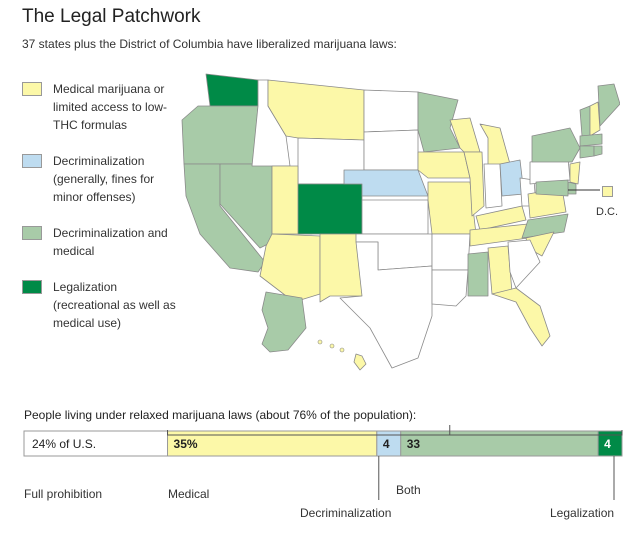  What do you see at coordinates (444, 165) in the screenshot?
I see `state-ia` at bounding box center [444, 165].